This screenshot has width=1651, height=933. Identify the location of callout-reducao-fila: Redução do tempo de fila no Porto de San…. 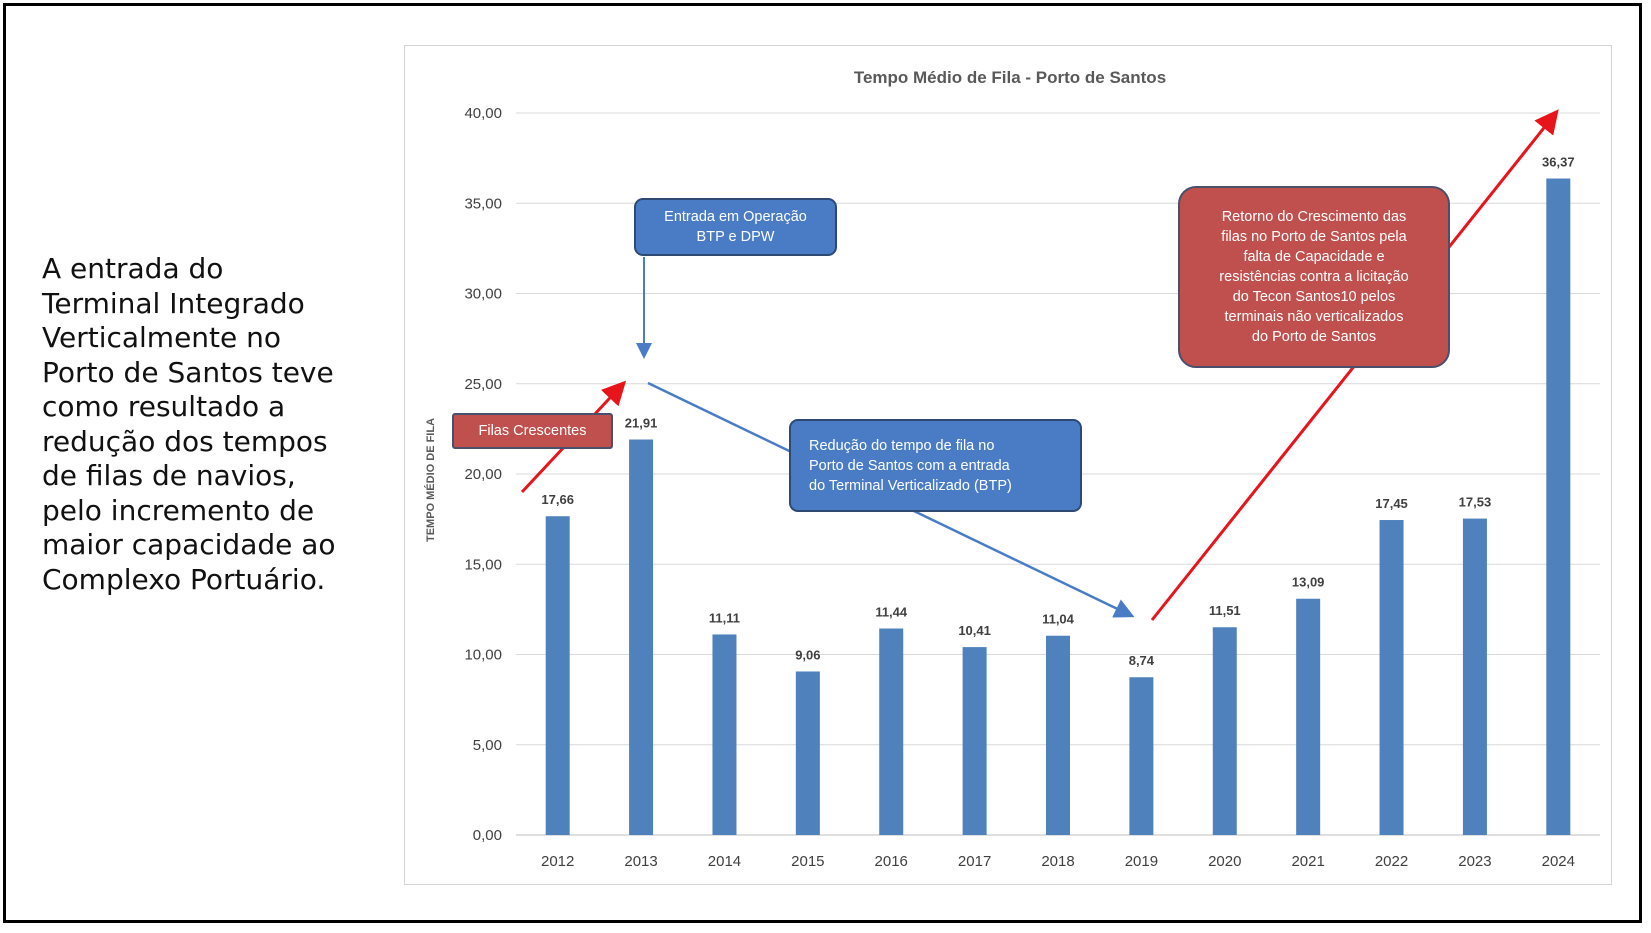
(935, 465).